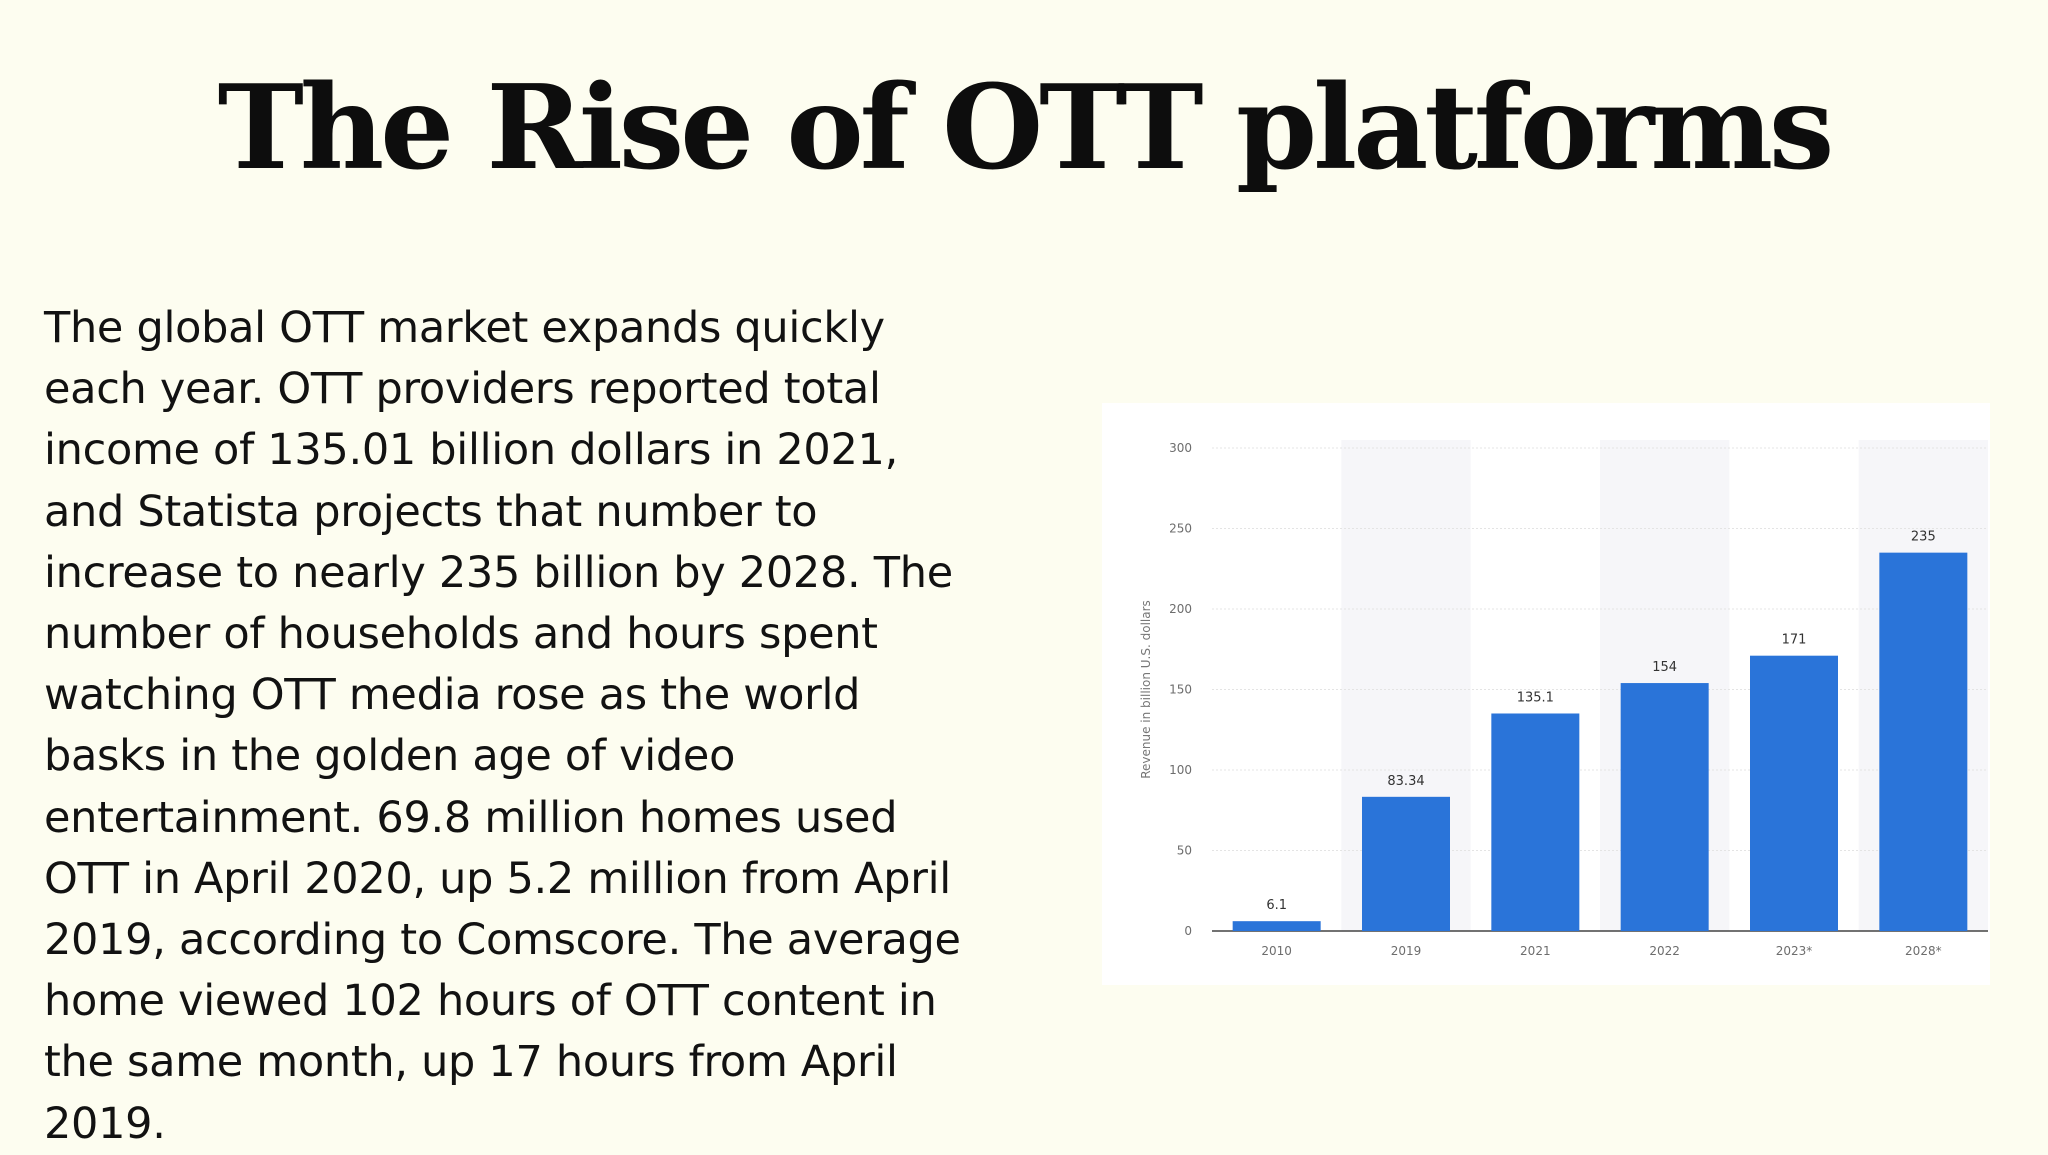 Image resolution: width=2048 pixels, height=1155 pixels. What do you see at coordinates (1406, 863) in the screenshot?
I see `bar-2019` at bounding box center [1406, 863].